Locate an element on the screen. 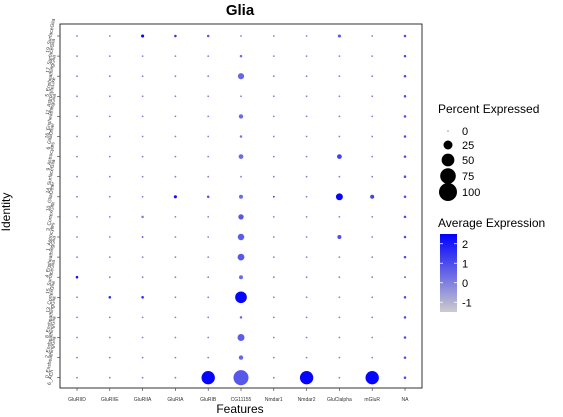  color-legend-label: 2 is located at coordinates (465, 245).